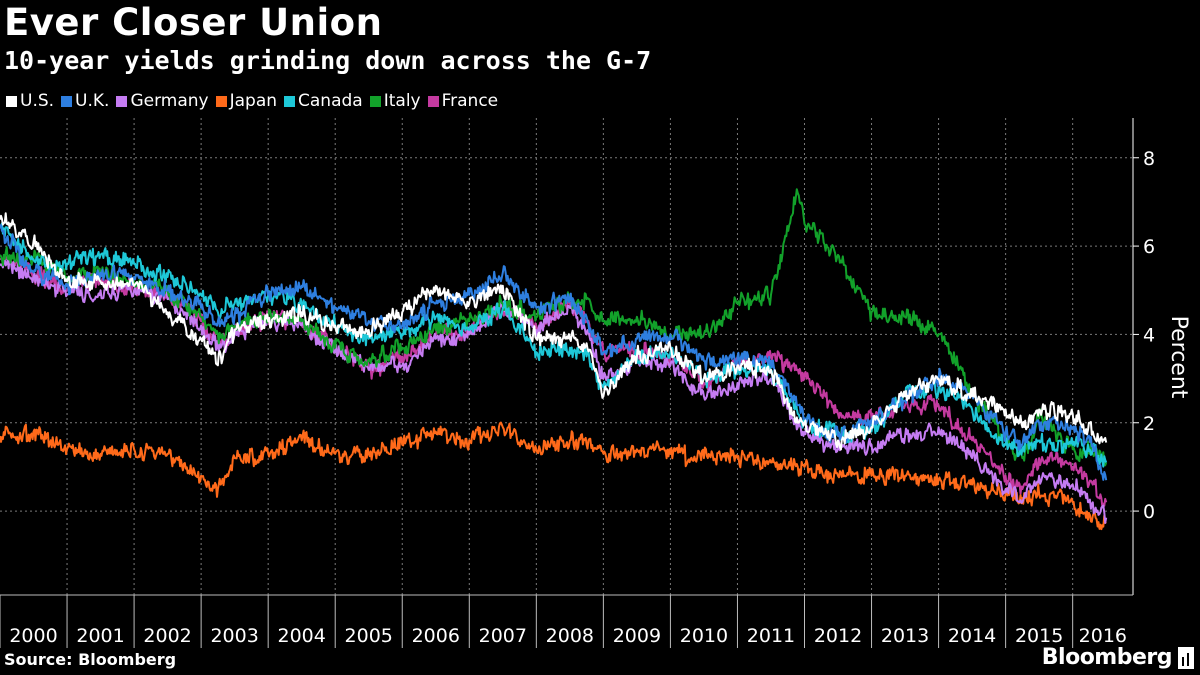 This screenshot has height=675, width=1200. I want to click on x-tick-label: 2003, so click(234, 636).